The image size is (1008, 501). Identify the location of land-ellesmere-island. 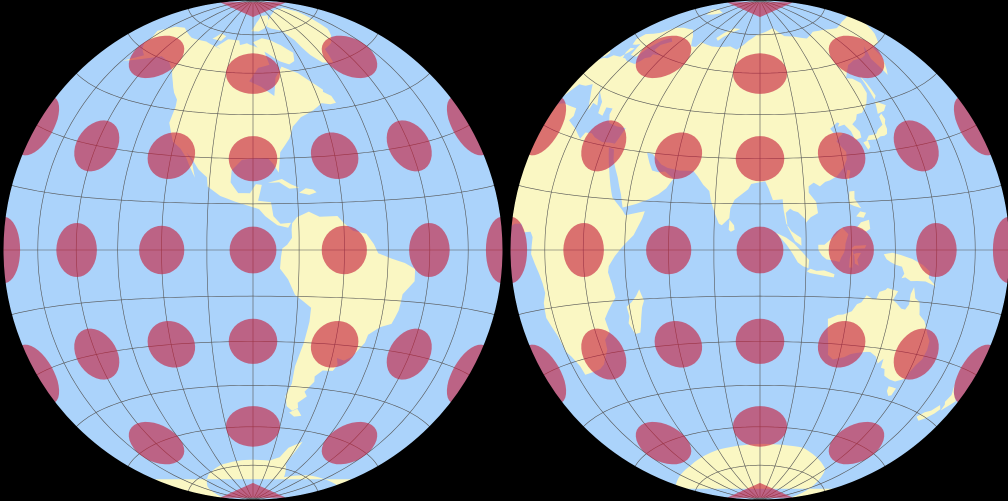
(260, 23).